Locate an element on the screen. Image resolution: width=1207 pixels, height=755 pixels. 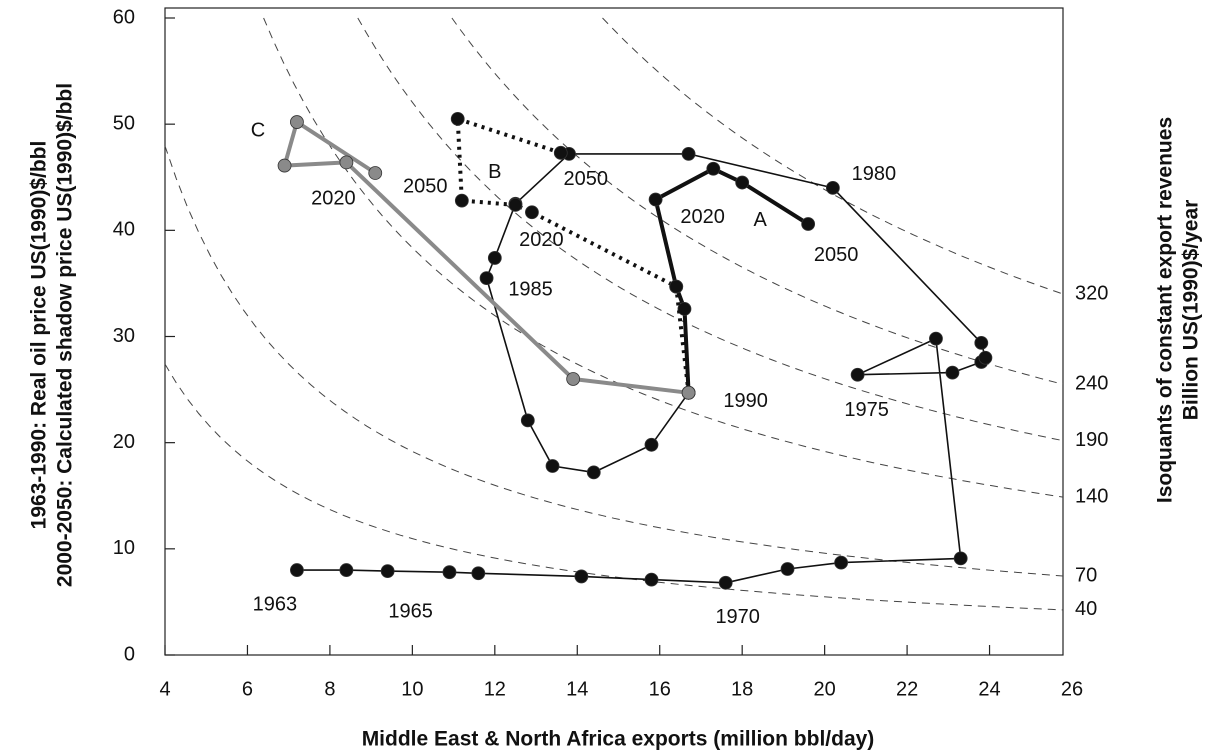
isoquant-label: 140 is located at coordinates (1091, 496).